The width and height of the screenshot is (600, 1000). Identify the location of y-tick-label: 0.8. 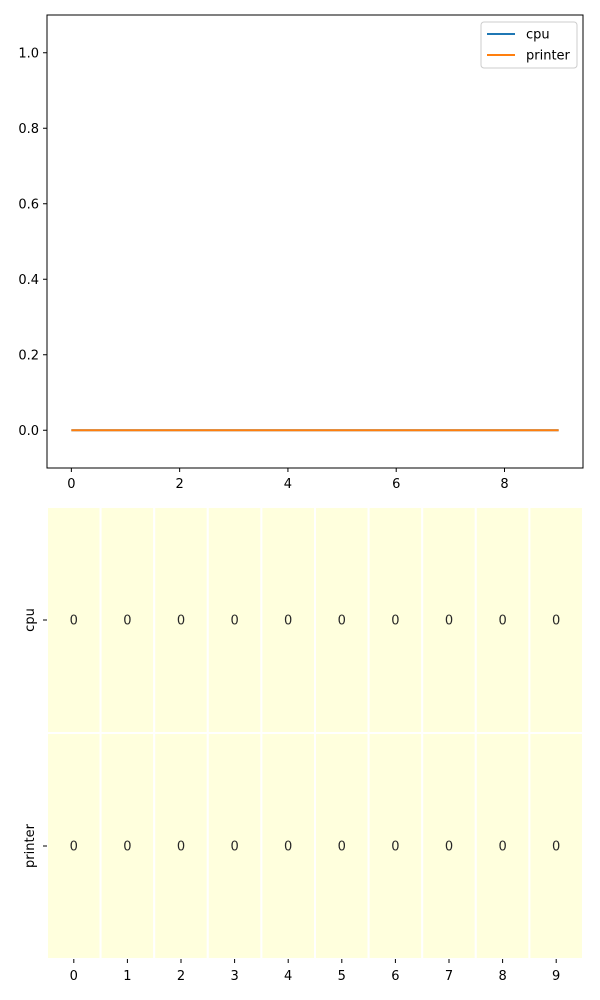
(28, 129).